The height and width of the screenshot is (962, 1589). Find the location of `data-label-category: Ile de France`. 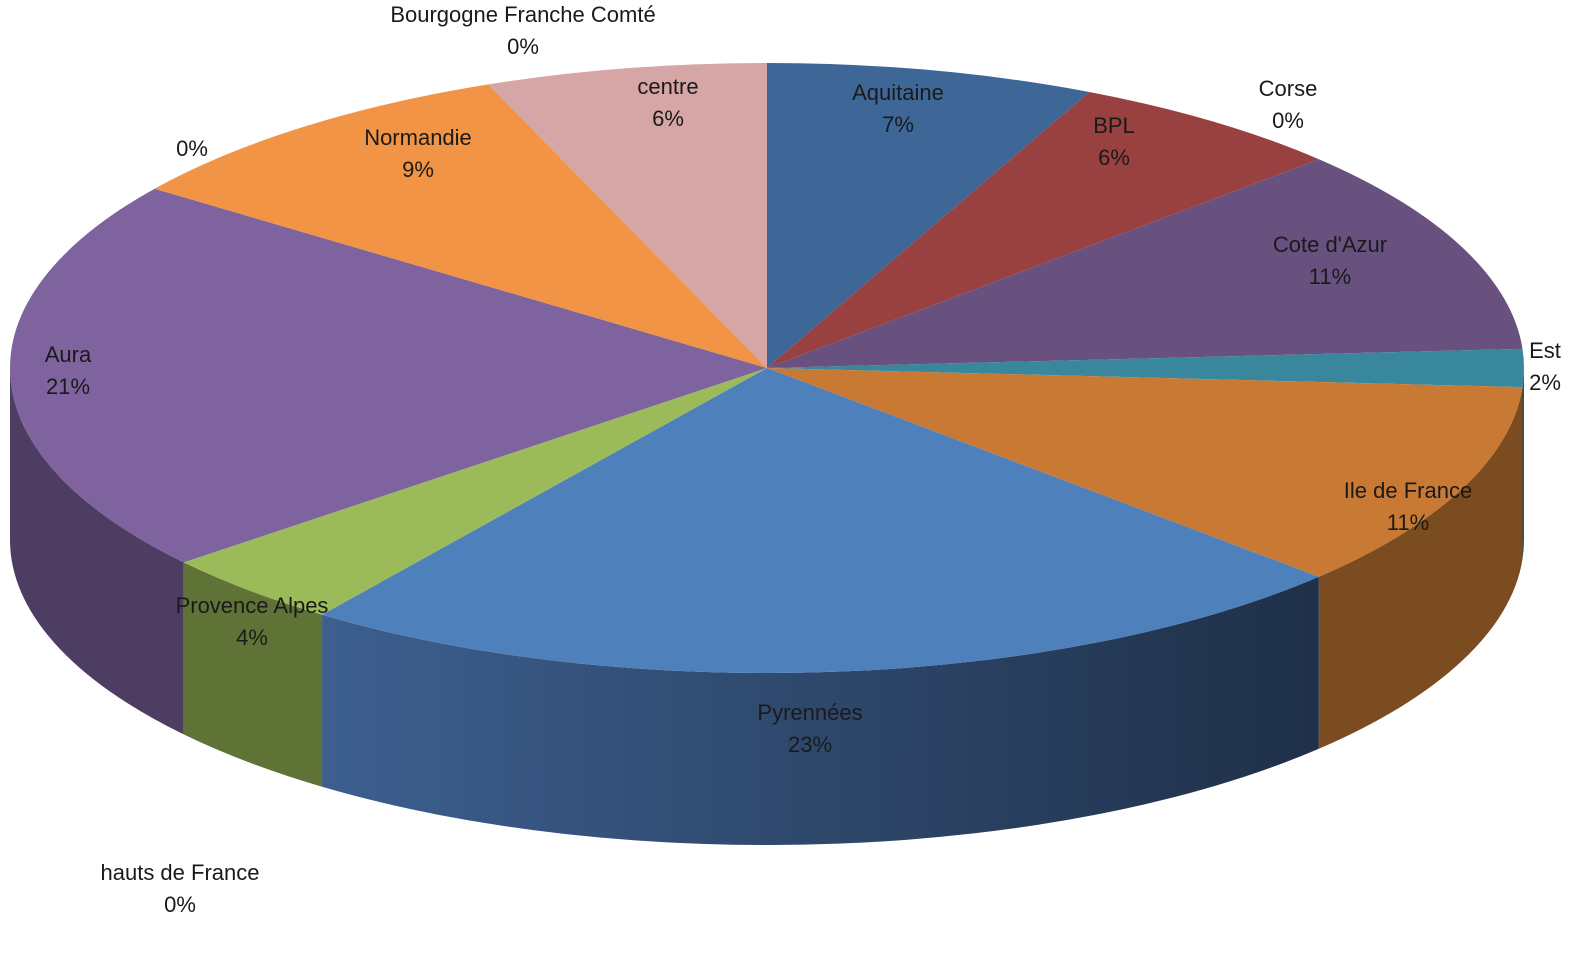

data-label-category: Ile de France is located at coordinates (1408, 490).